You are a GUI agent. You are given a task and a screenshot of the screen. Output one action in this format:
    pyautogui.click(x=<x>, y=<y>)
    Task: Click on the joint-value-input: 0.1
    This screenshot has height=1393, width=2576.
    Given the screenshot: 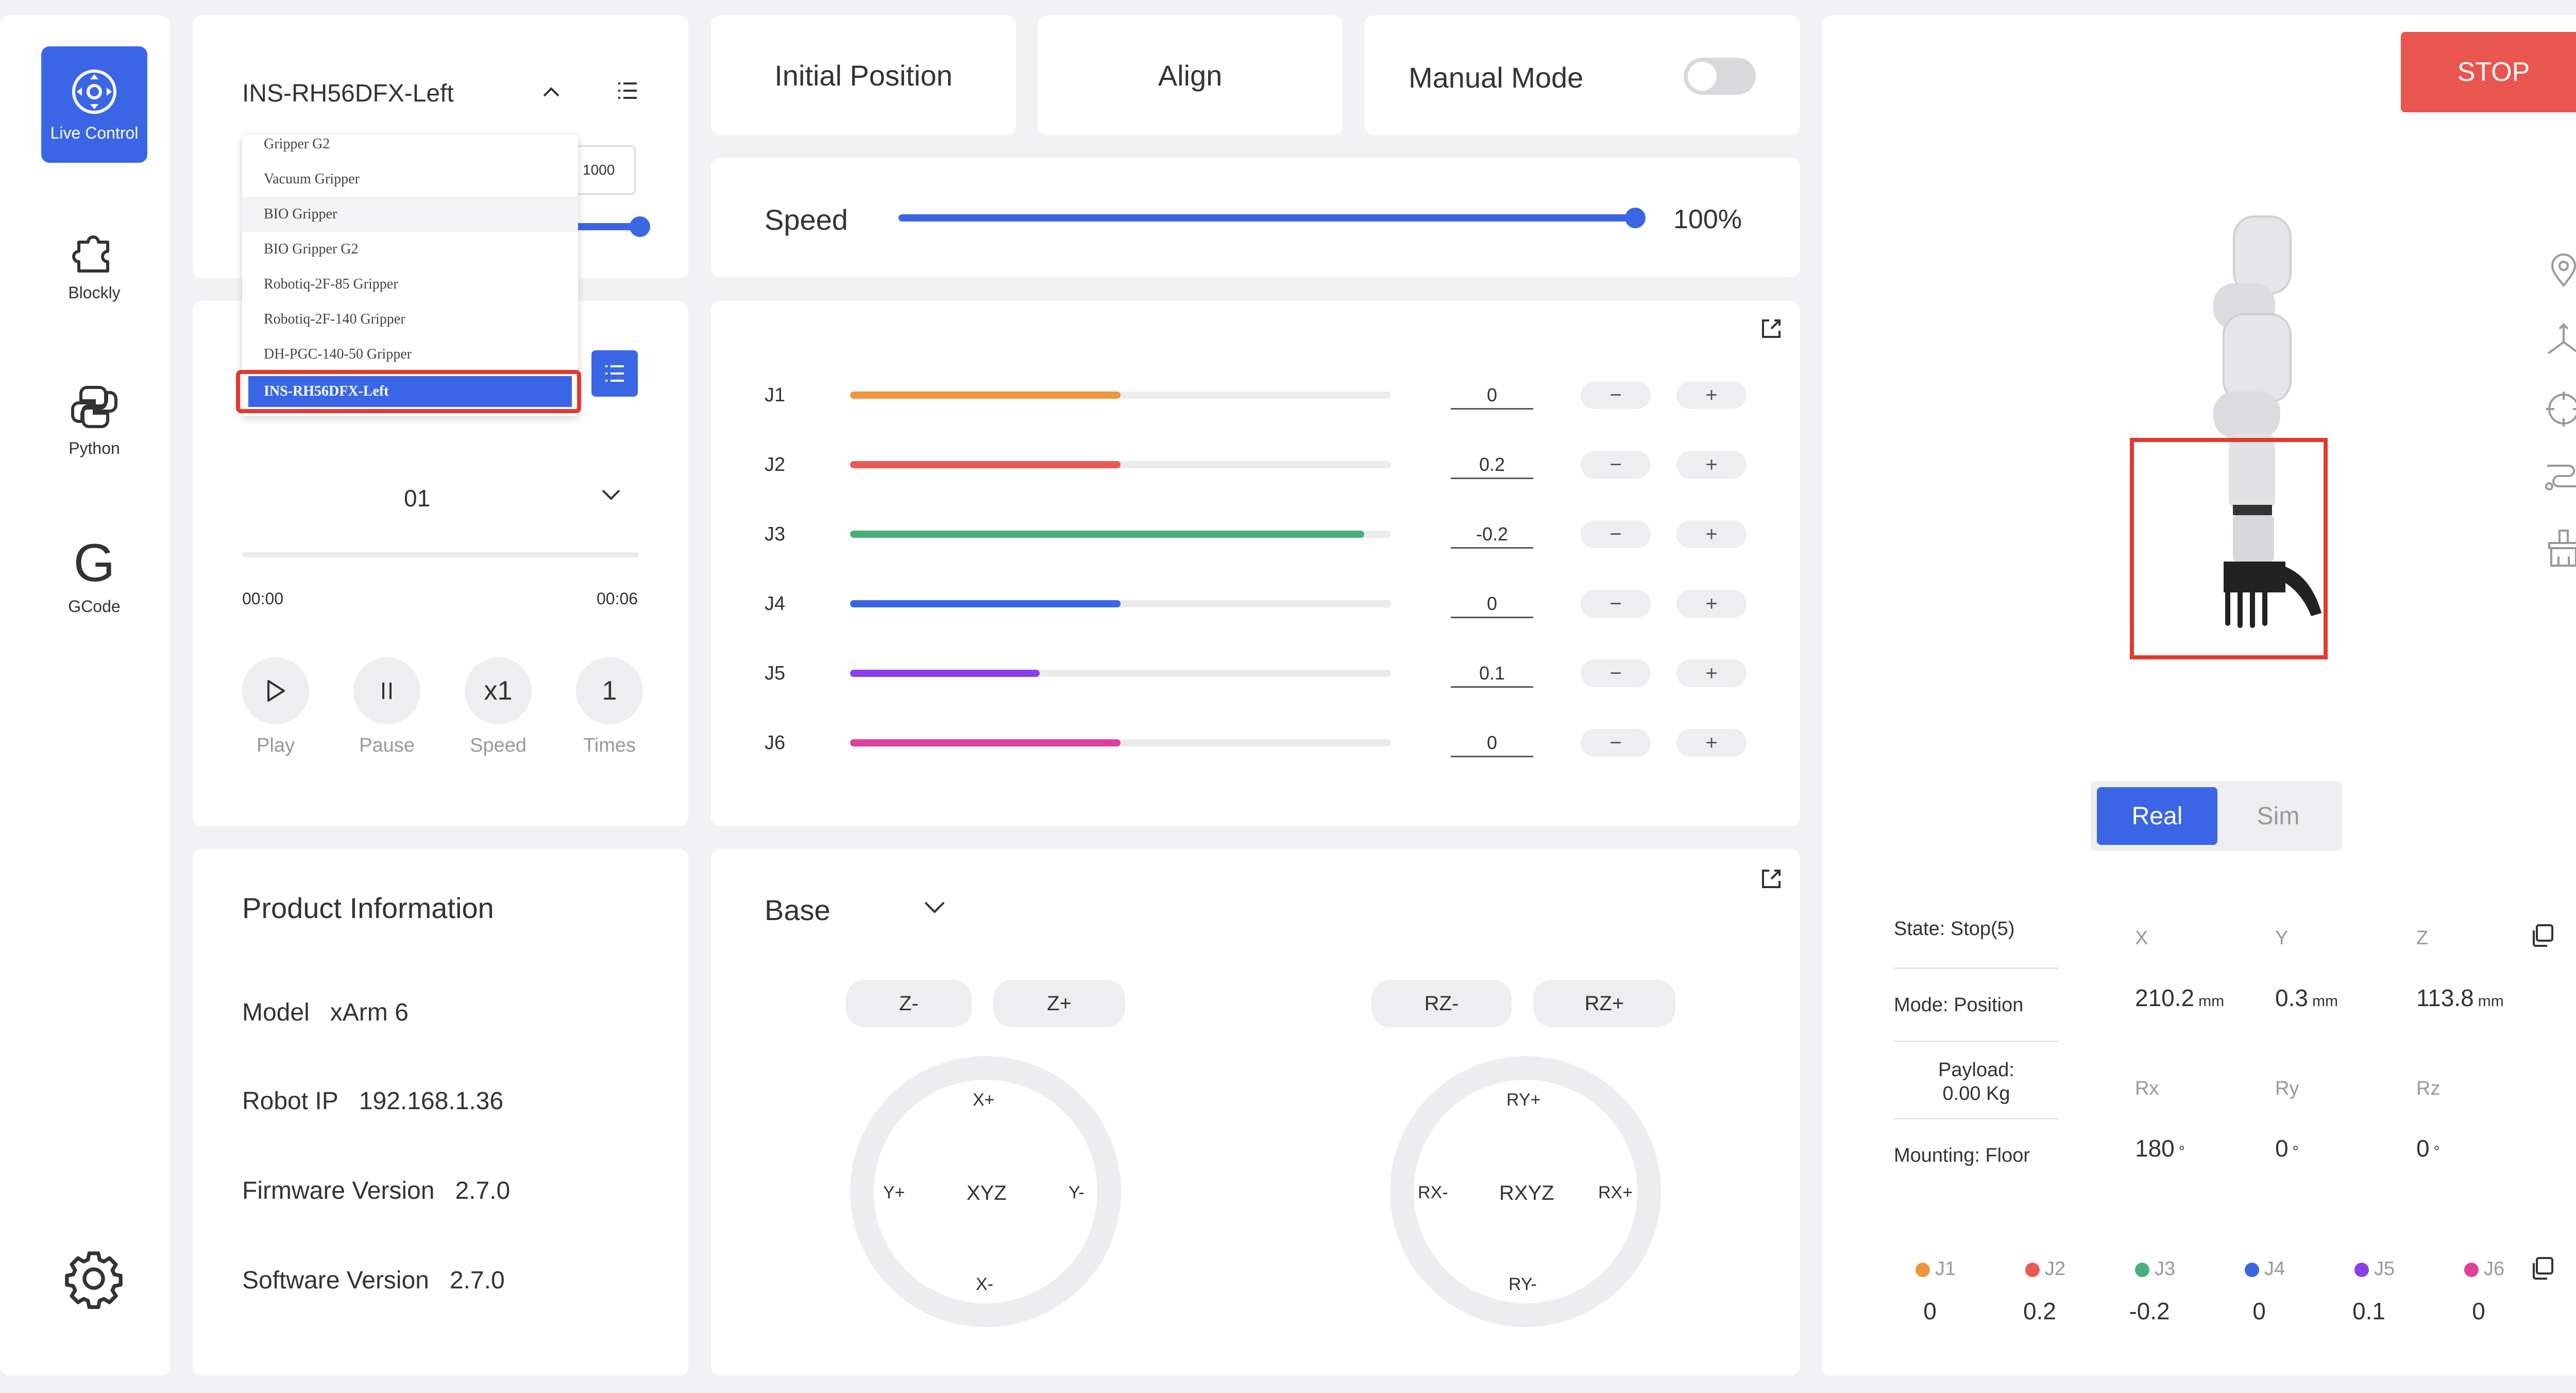 What is the action you would take?
    pyautogui.click(x=1492, y=675)
    